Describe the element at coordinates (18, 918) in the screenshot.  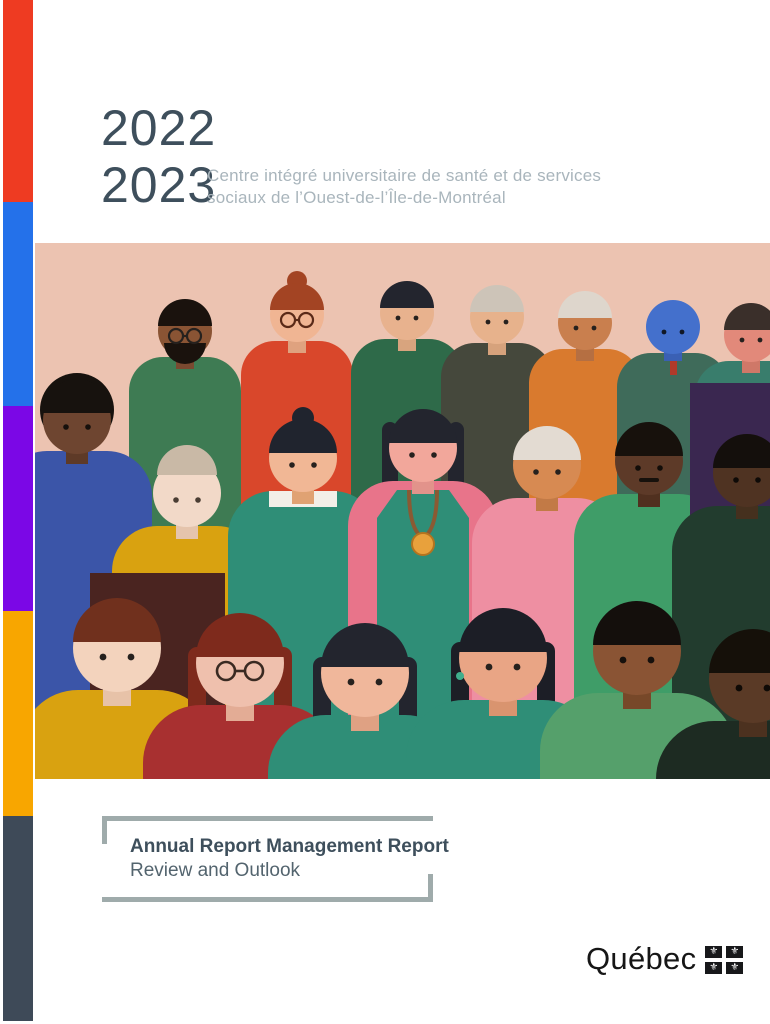
I see `stripe-segment-slate` at that location.